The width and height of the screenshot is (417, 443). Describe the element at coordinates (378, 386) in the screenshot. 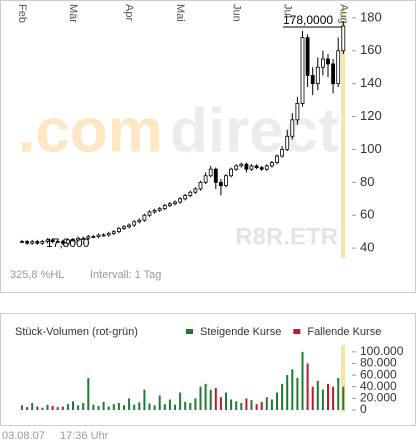

I see `y-tick-label: 40.000` at that location.